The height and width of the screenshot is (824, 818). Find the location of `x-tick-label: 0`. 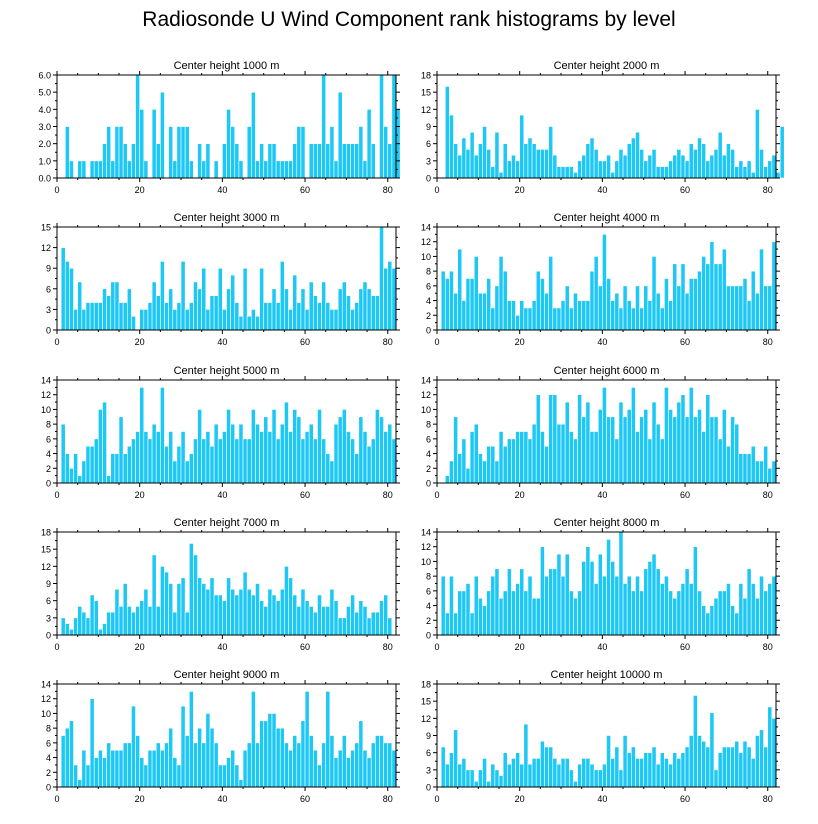

x-tick-label: 0 is located at coordinates (436, 495).